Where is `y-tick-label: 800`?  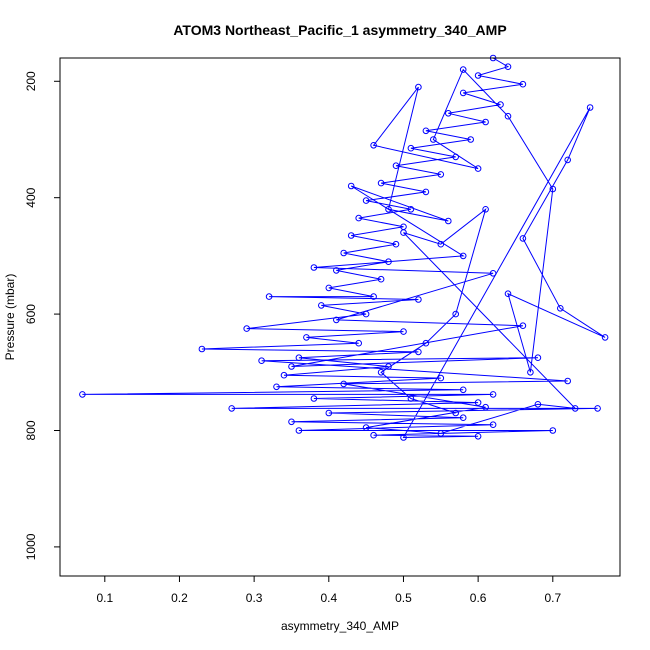 y-tick-label: 800 is located at coordinates (31, 430).